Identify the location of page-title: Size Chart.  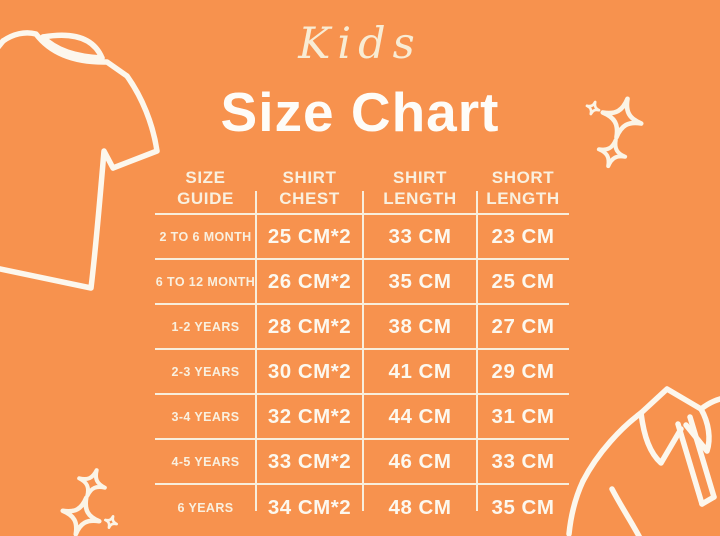
(360, 112).